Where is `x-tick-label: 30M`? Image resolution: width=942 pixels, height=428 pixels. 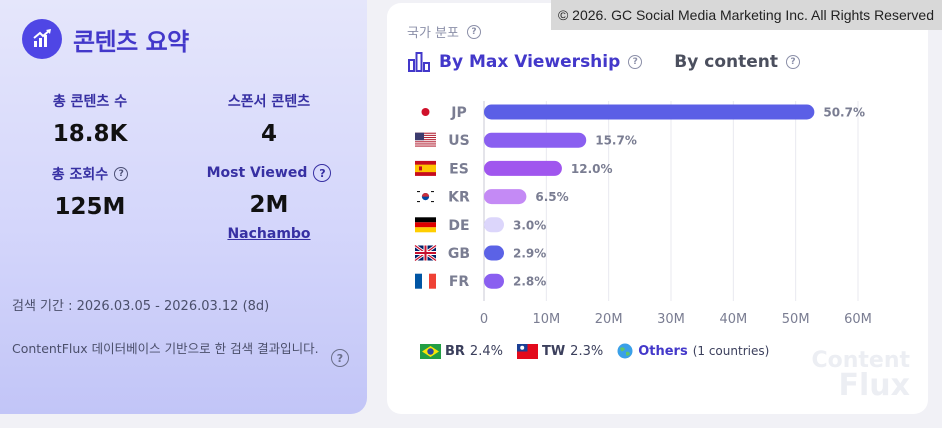 x-tick-label: 30M is located at coordinates (671, 319).